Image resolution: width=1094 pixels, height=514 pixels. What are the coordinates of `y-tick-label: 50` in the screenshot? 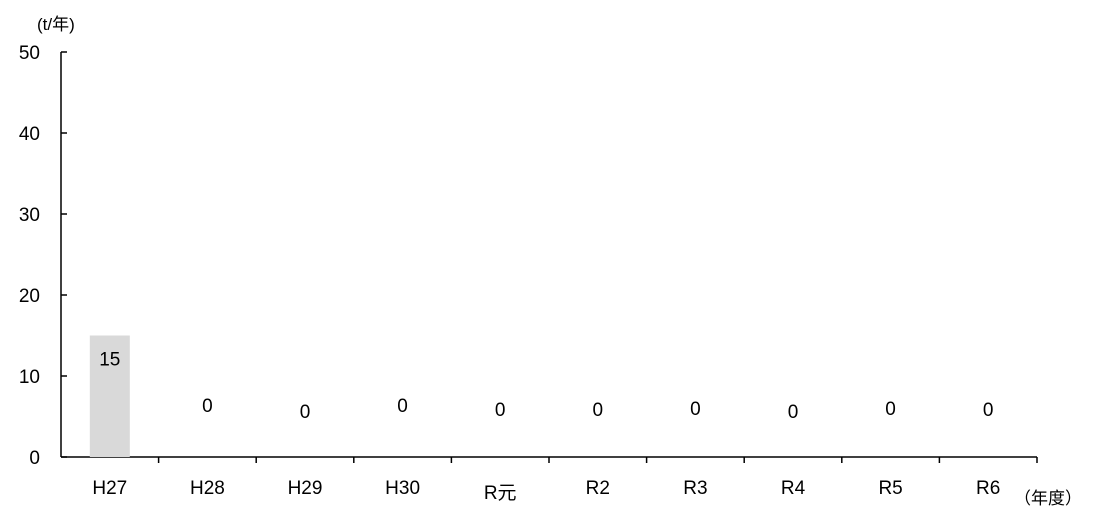 It's located at (29, 53).